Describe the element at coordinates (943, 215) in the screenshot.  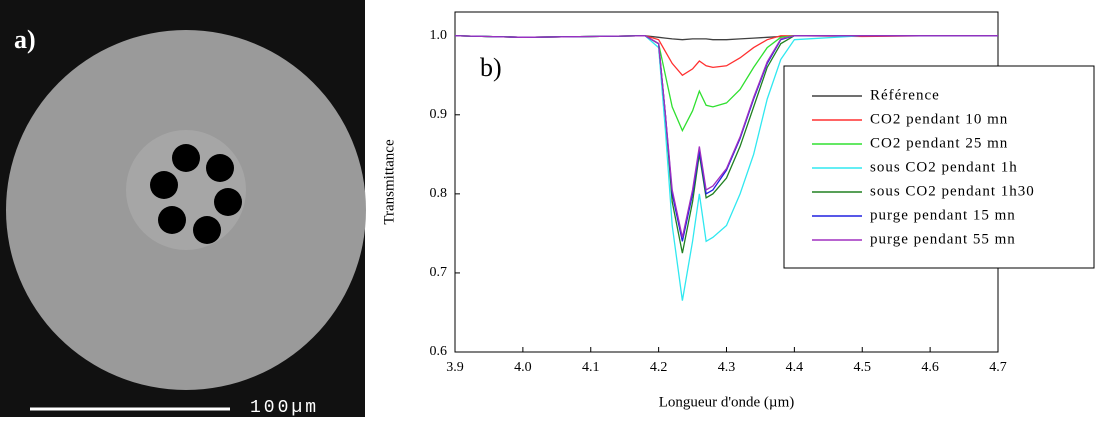
I see `legend-label: purge pendant 15 mn` at that location.